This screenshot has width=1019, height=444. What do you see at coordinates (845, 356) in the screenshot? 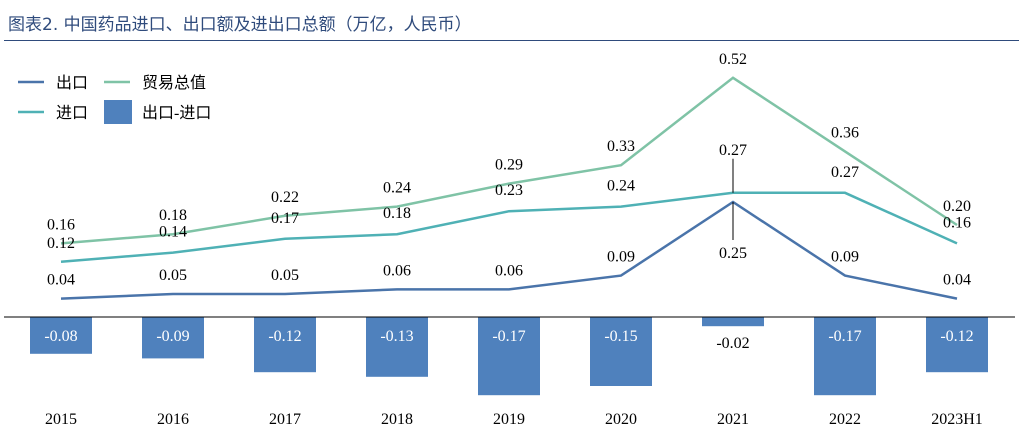
I see `bar-2022` at bounding box center [845, 356].